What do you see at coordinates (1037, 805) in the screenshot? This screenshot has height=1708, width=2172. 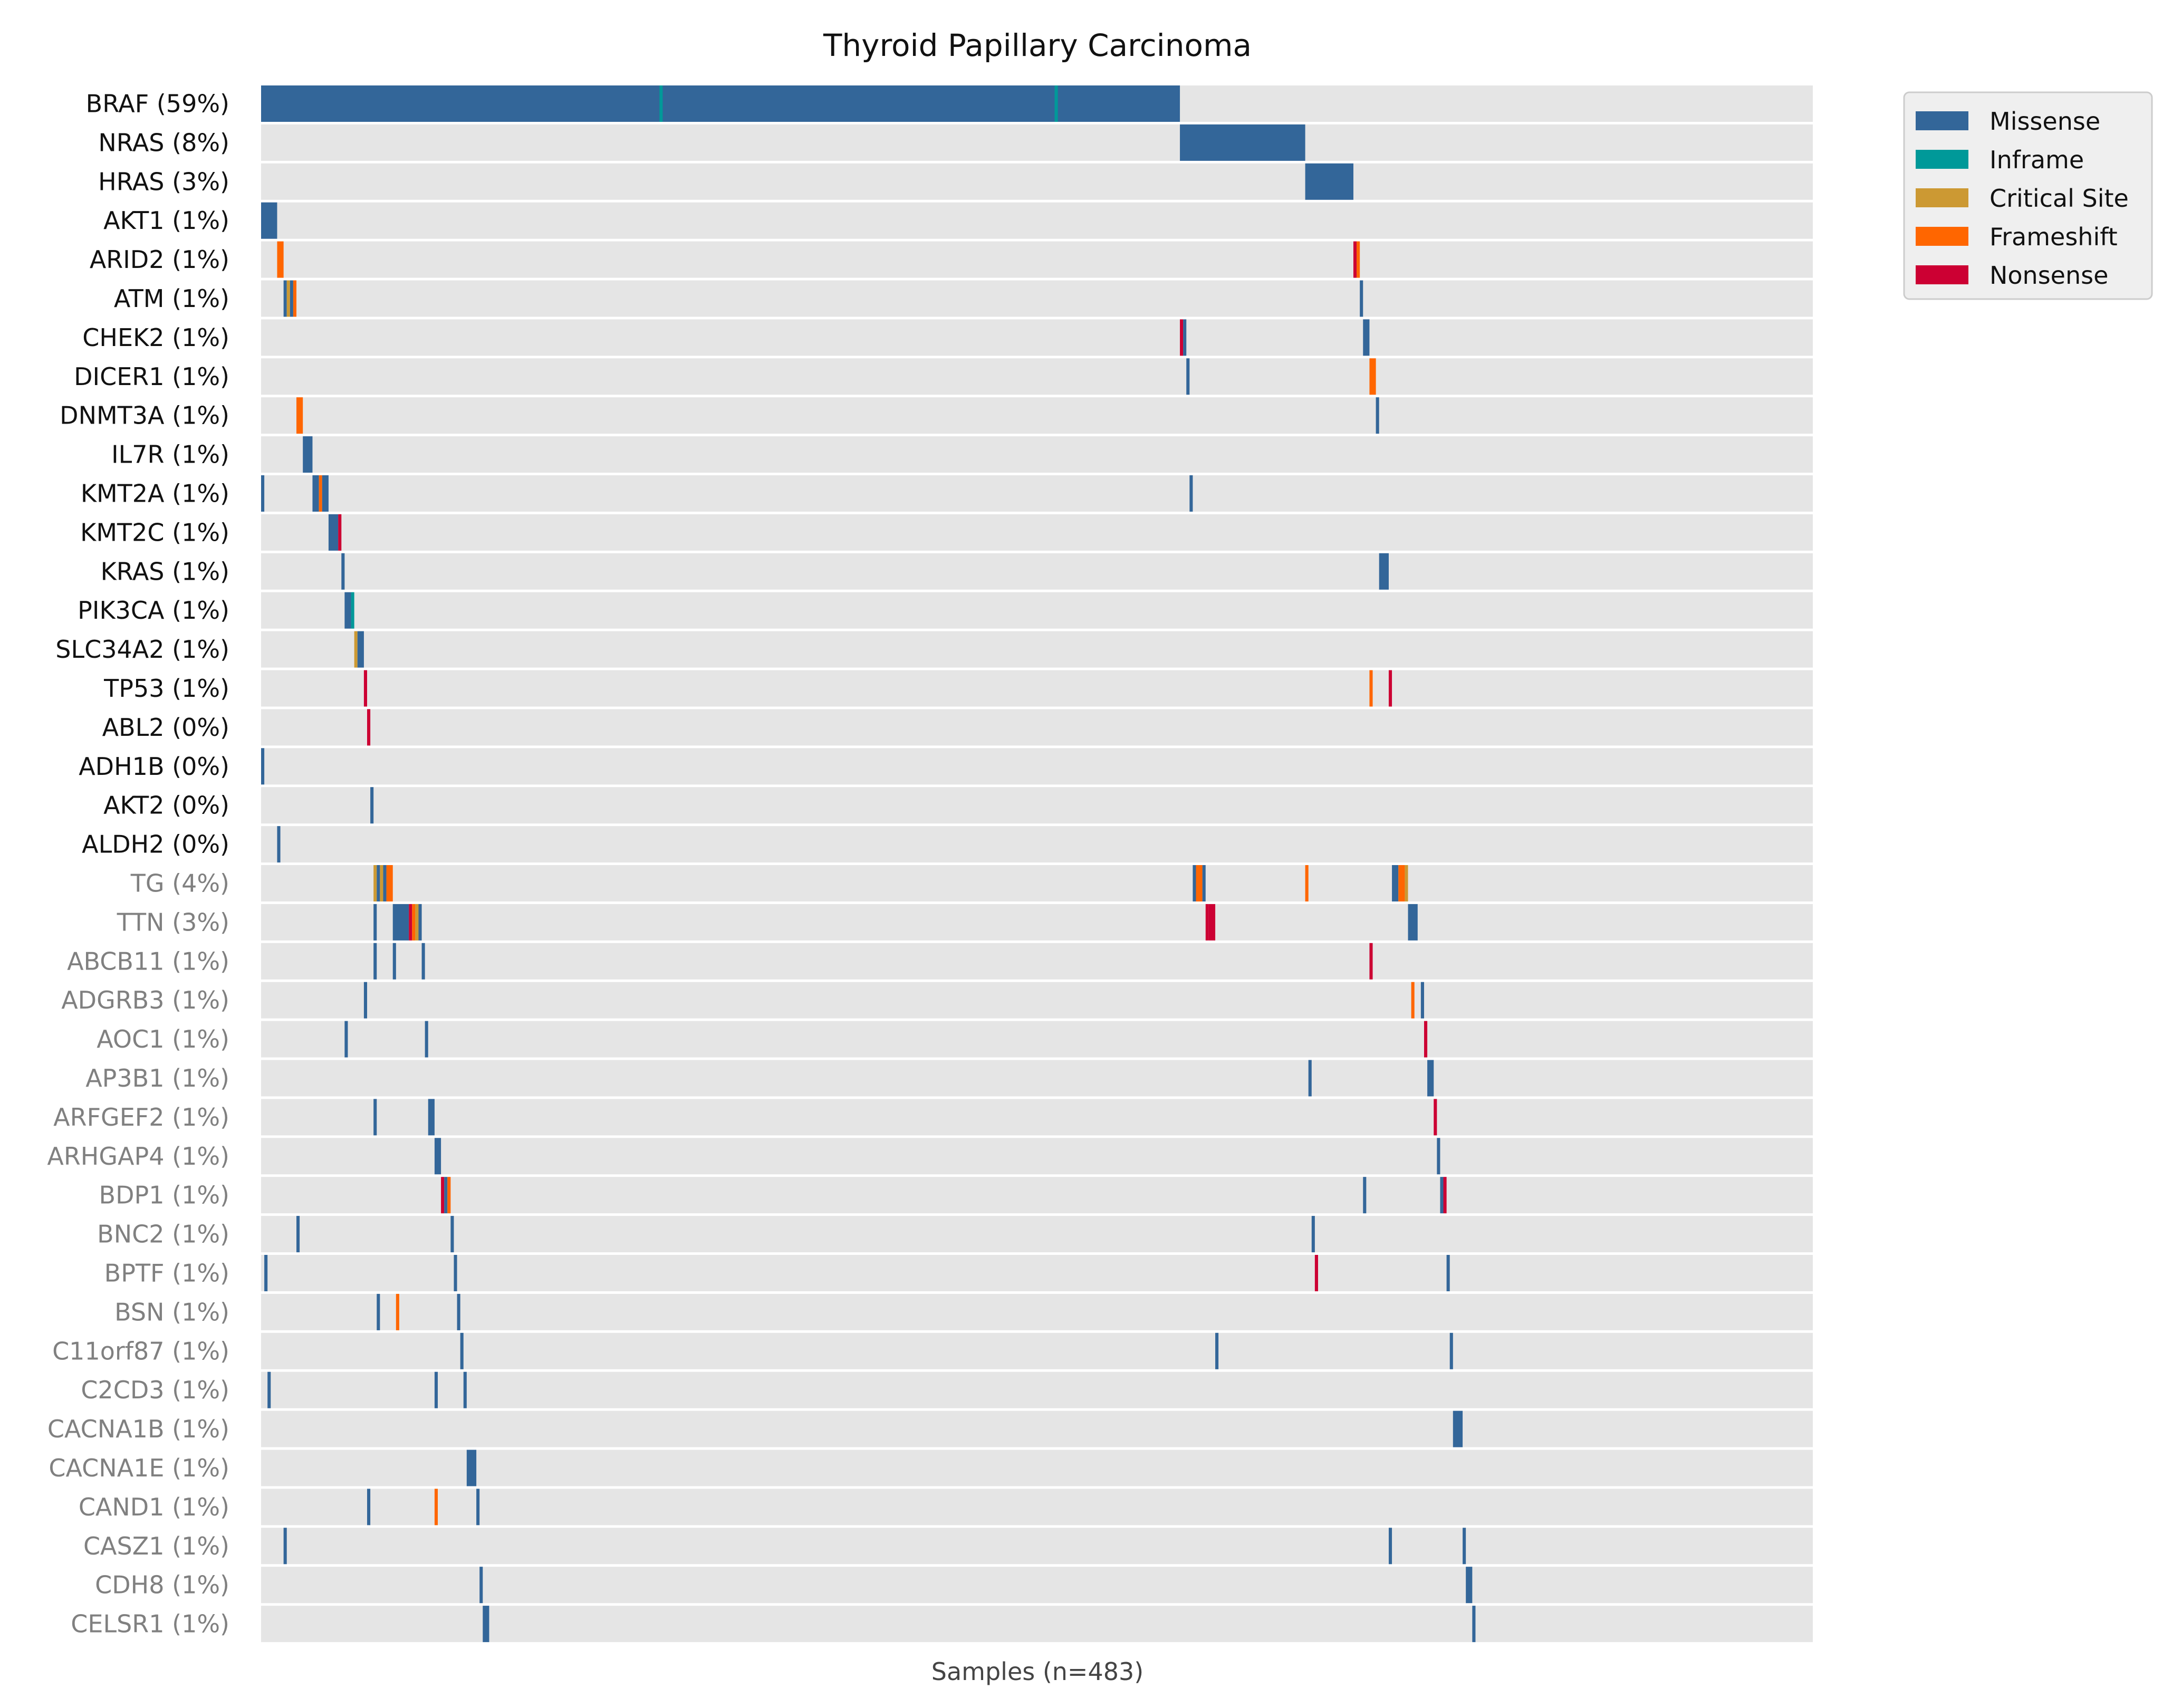 I see `row-bg-akt2` at bounding box center [1037, 805].